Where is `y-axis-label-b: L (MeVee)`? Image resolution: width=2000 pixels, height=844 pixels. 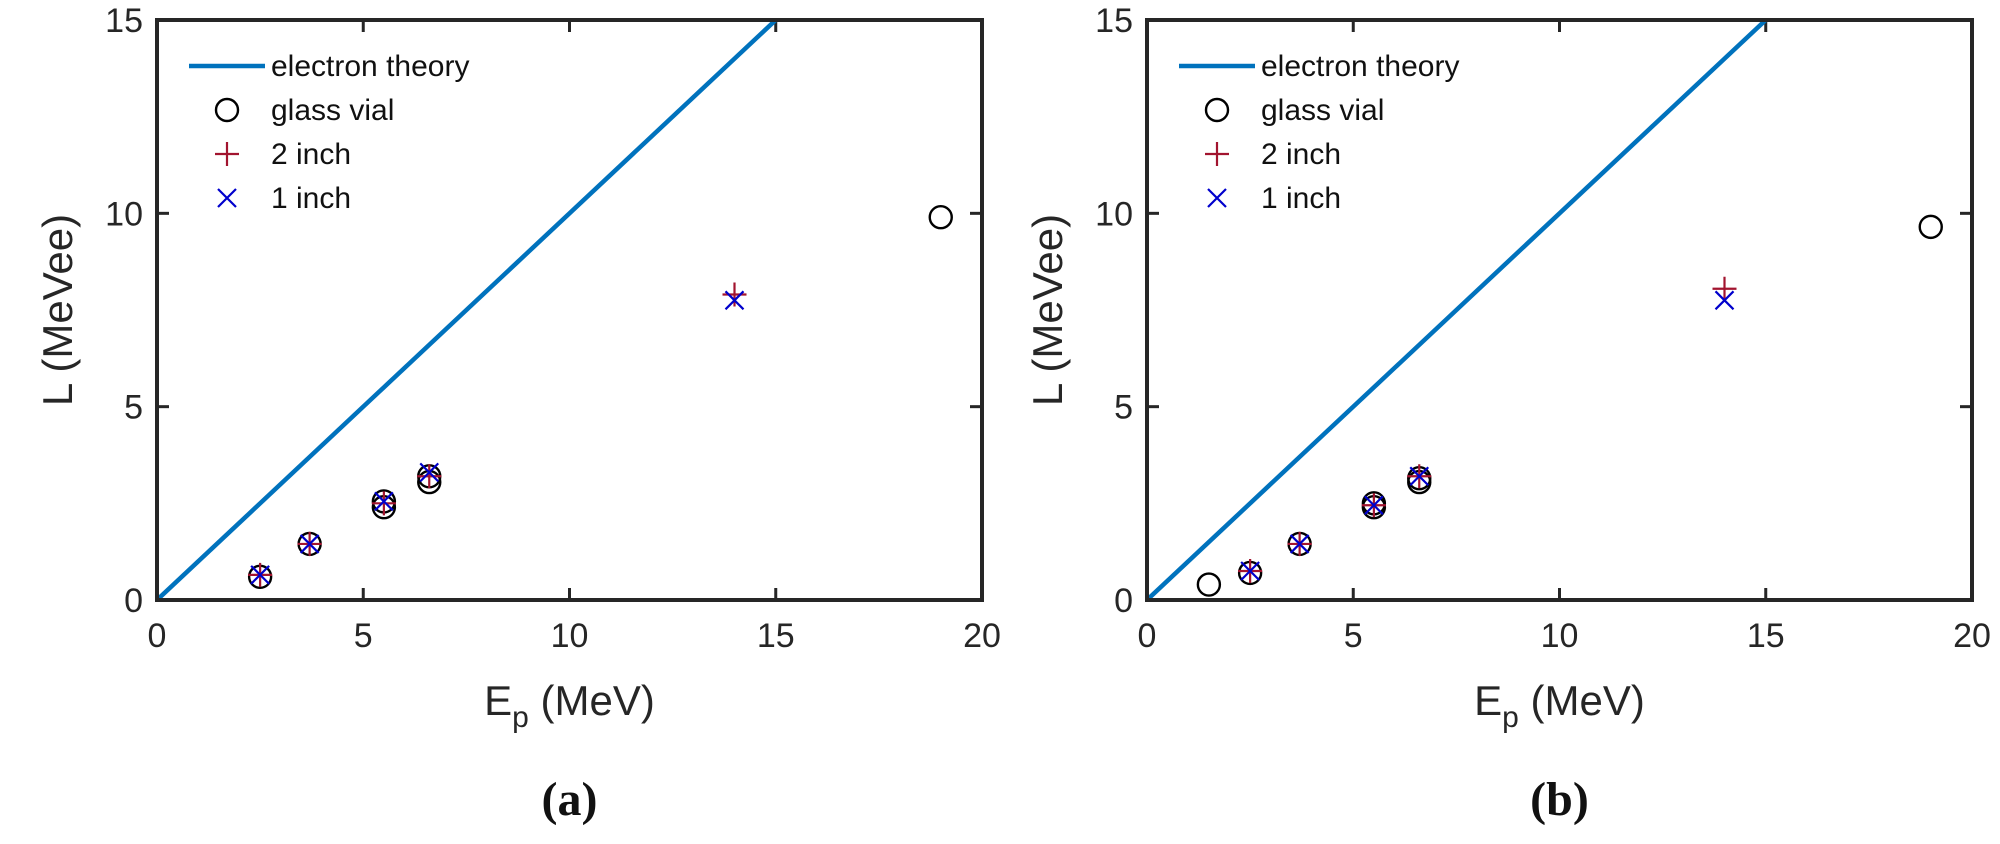 y-axis-label-b: L (MeVee) is located at coordinates (1047, 310).